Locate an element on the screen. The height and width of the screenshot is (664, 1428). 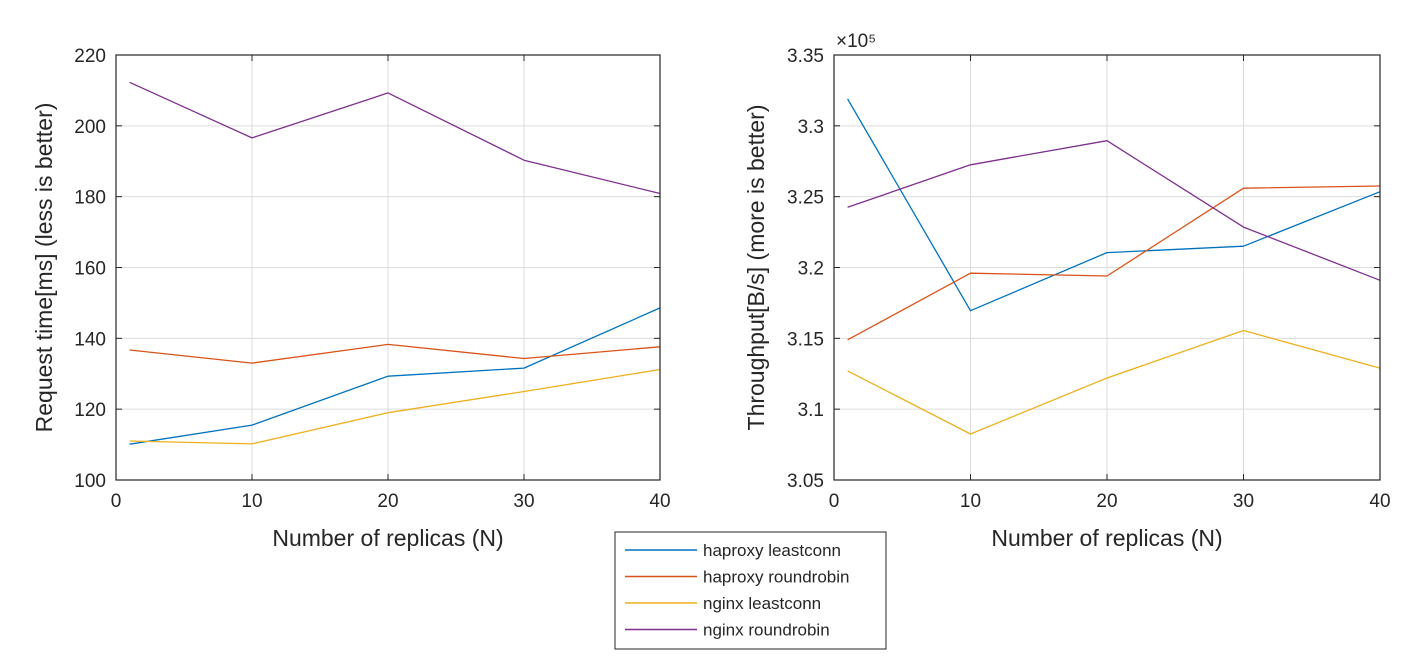
y-tick-label: 160 is located at coordinates (90, 269).